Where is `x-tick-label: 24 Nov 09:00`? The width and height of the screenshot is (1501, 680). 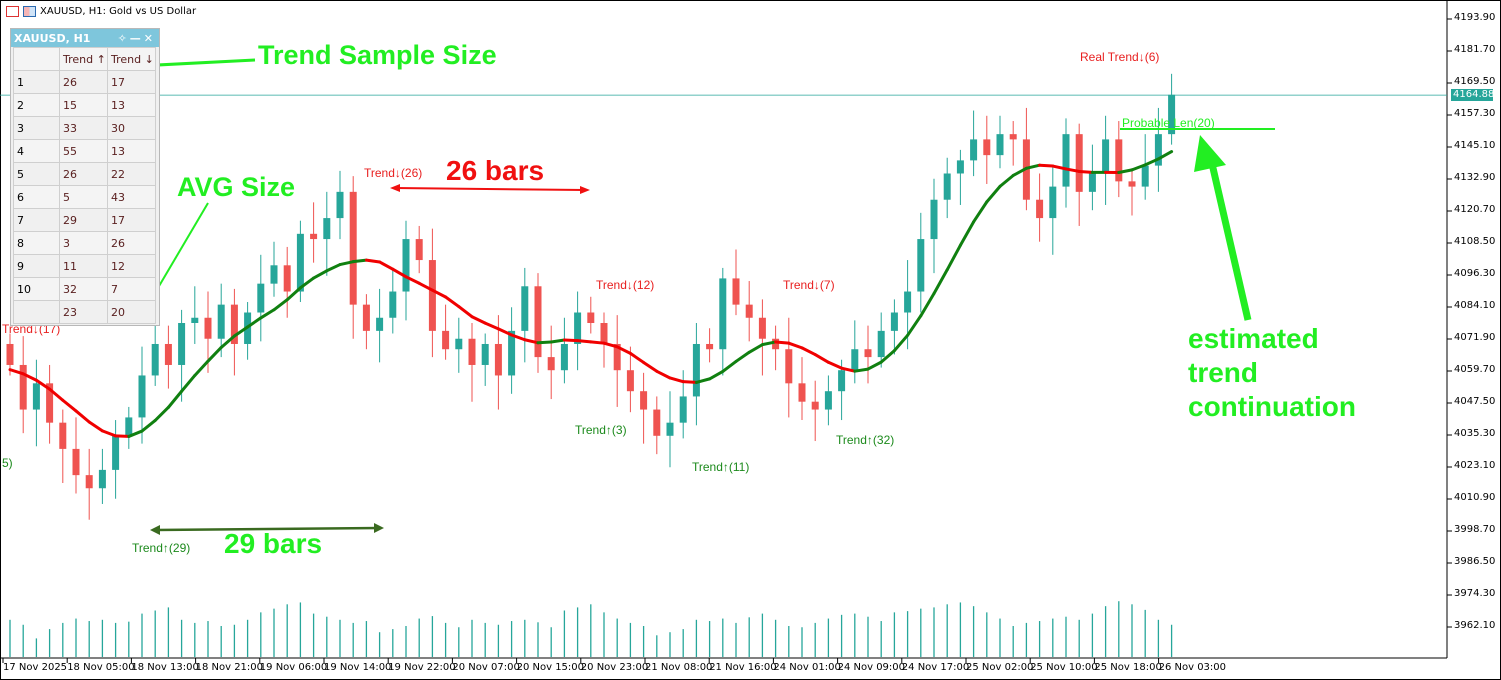 x-tick-label: 24 Nov 09:00 is located at coordinates (871, 667).